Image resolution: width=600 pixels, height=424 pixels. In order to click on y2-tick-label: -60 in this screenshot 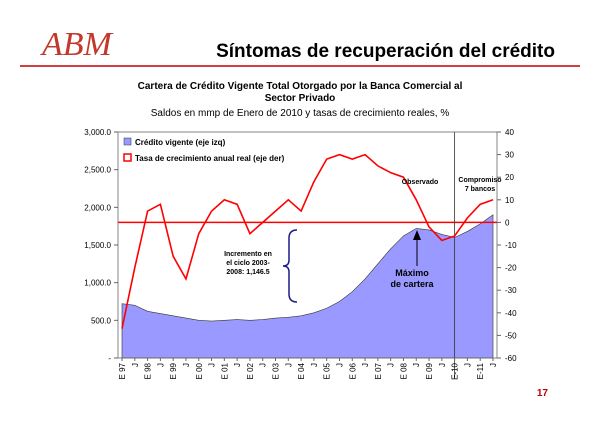, I will do `click(511, 358)`.